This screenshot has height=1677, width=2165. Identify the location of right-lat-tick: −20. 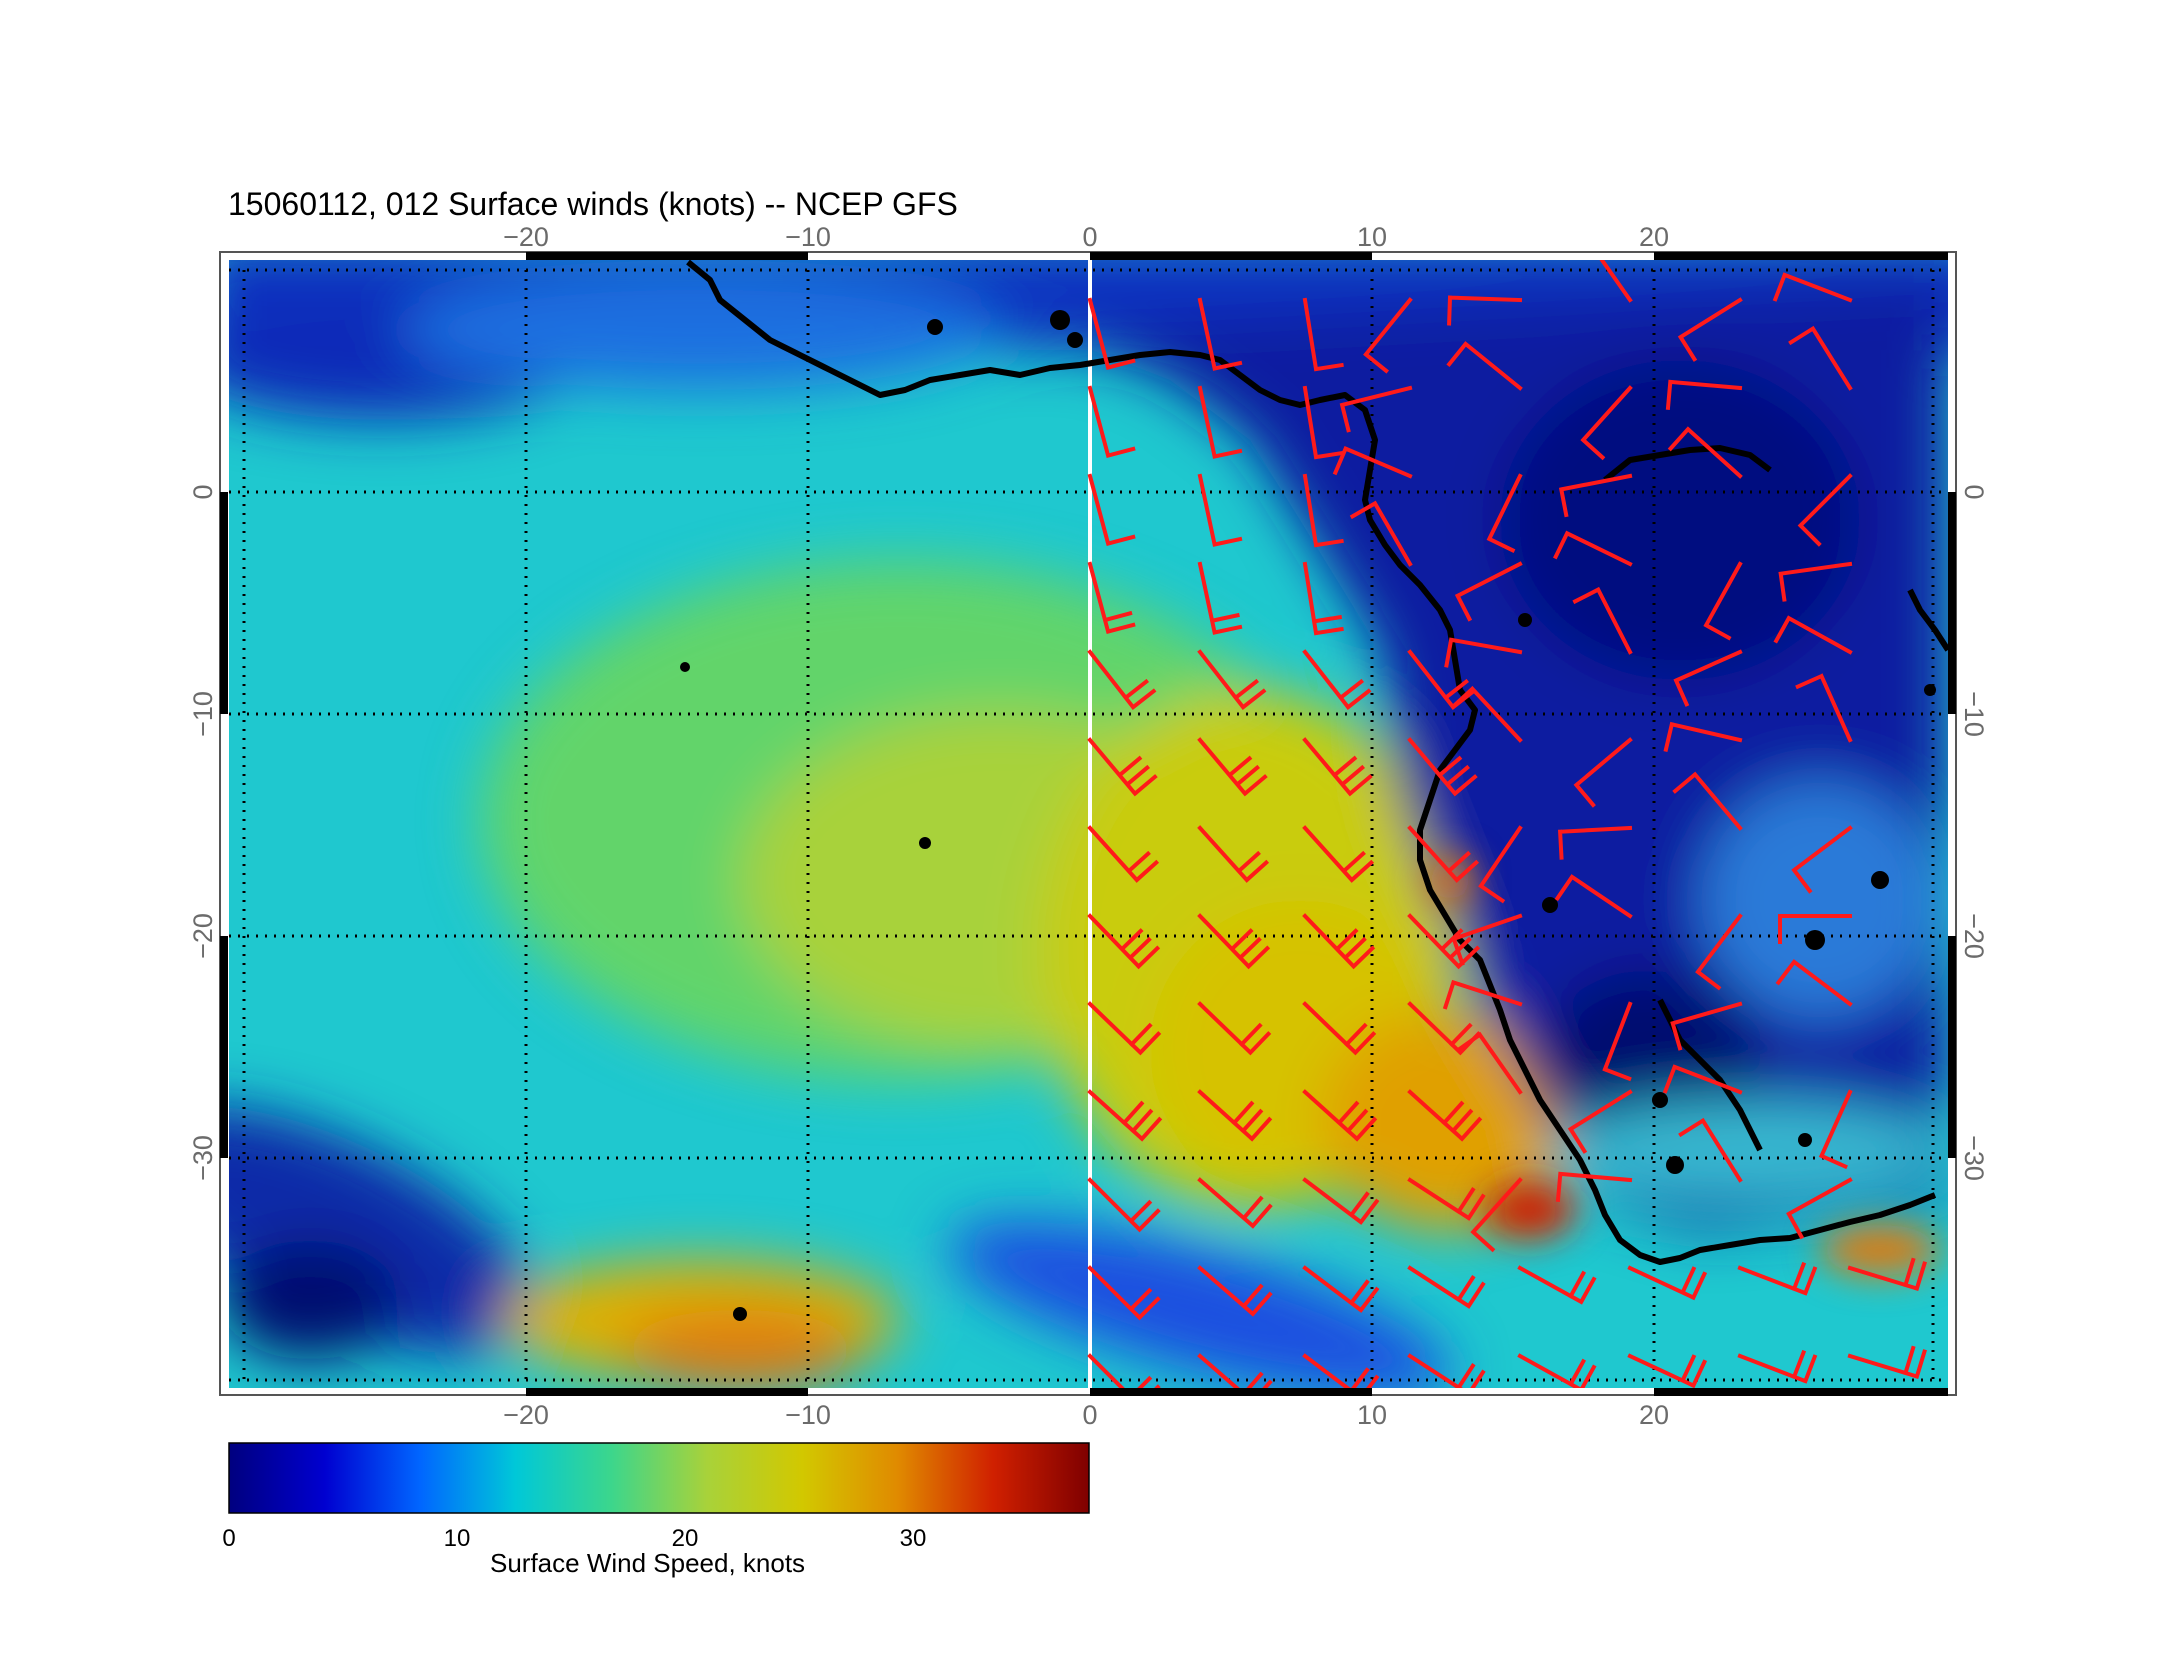
(1974, 936).